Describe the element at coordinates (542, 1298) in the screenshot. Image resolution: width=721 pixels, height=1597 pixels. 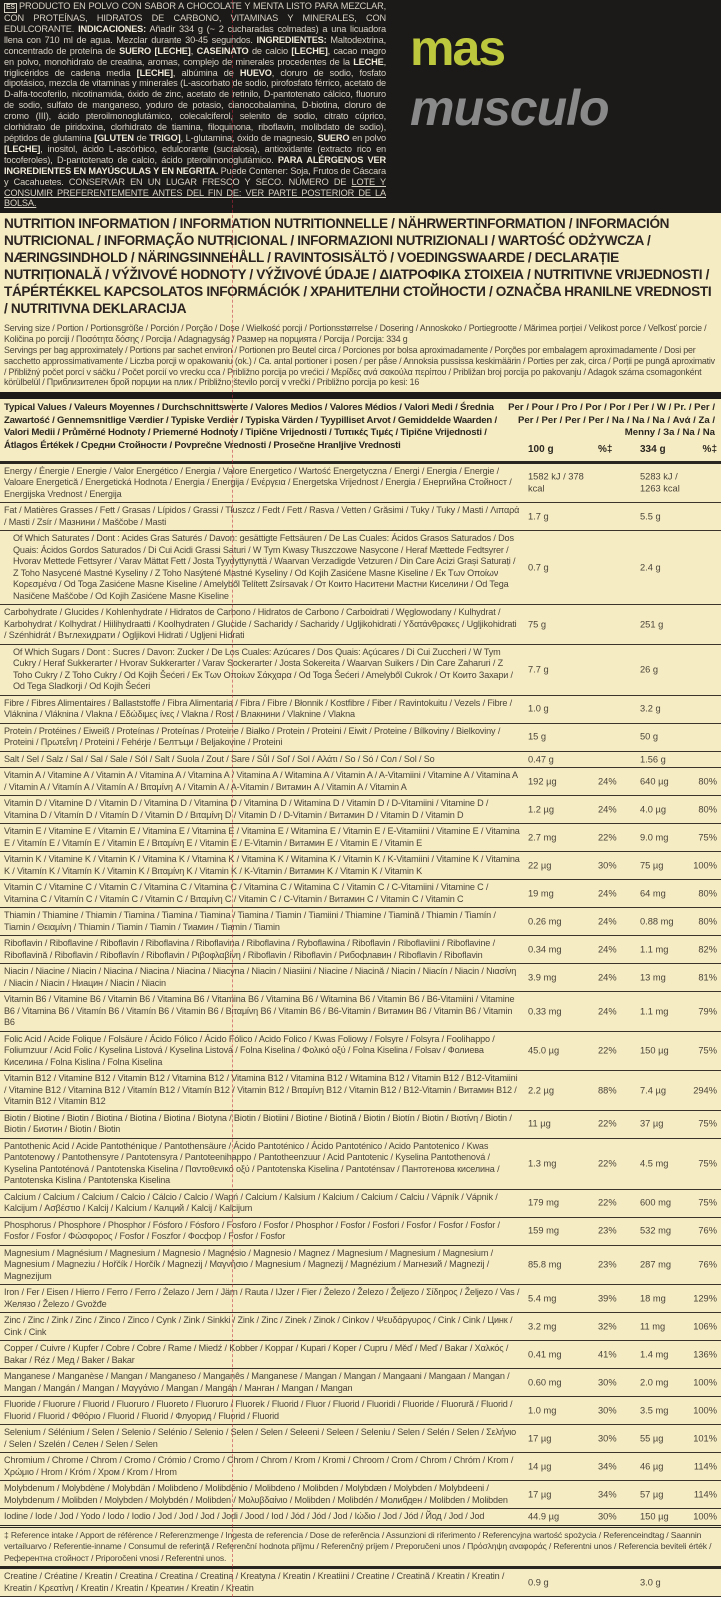
I see `value-per-100g: 5.4 mg` at that location.